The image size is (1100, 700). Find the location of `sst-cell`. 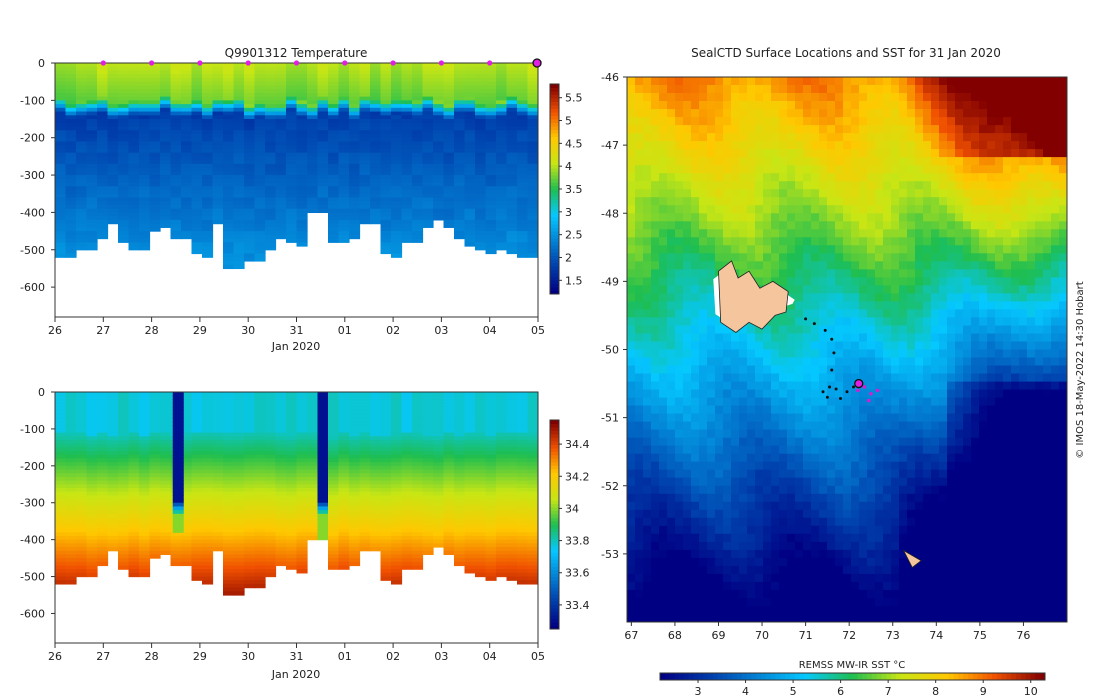

sst-cell is located at coordinates (767, 81).